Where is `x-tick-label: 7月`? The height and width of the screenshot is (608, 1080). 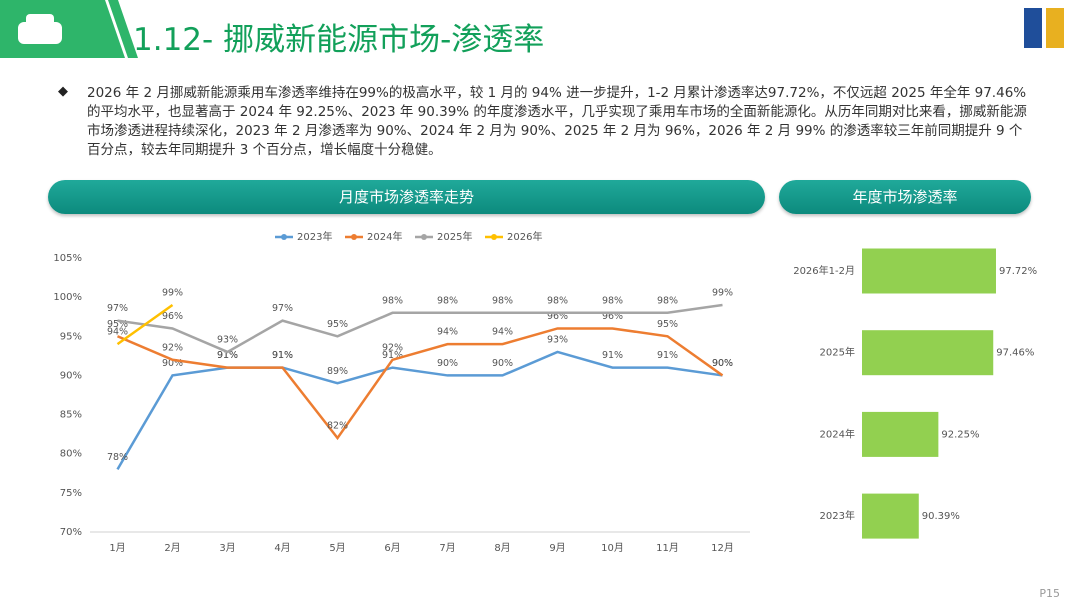 x-tick-label: 7月 is located at coordinates (447, 548).